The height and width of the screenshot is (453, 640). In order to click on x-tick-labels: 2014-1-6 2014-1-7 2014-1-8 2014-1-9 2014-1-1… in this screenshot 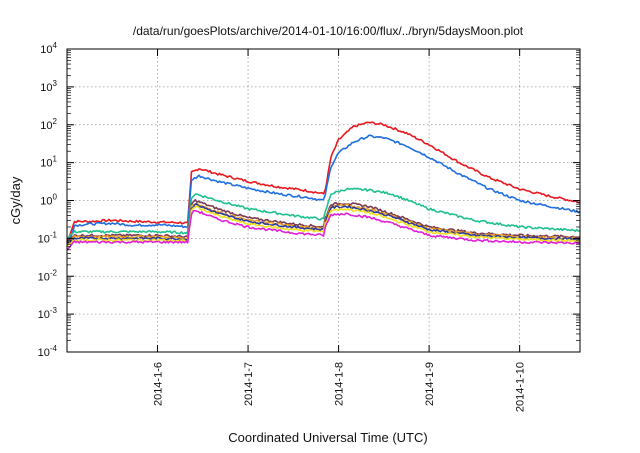, I will do `click(340, 387)`.